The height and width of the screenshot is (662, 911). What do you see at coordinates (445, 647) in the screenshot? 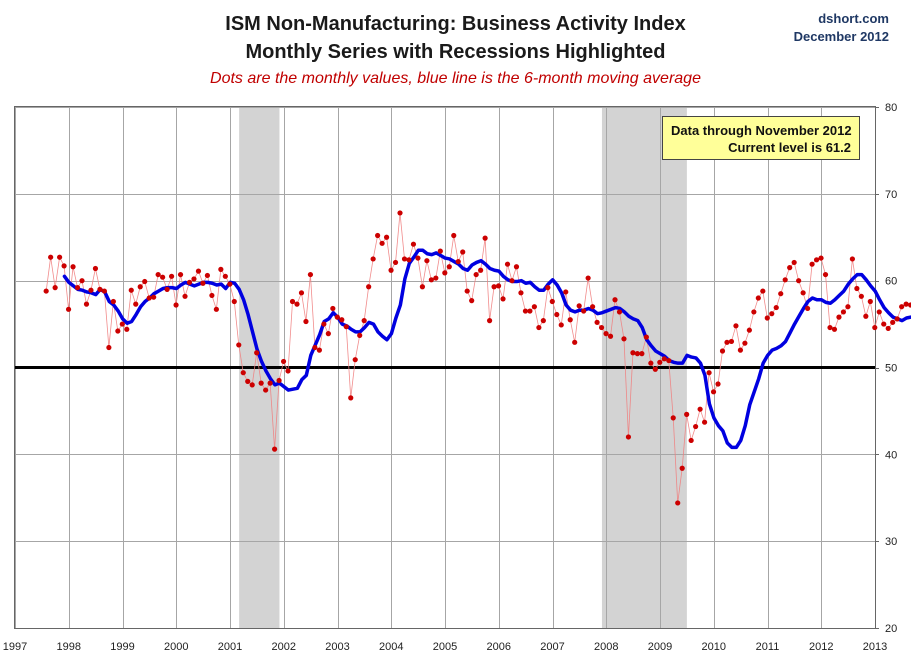
I see `x-tick-label: 2005` at bounding box center [445, 647].